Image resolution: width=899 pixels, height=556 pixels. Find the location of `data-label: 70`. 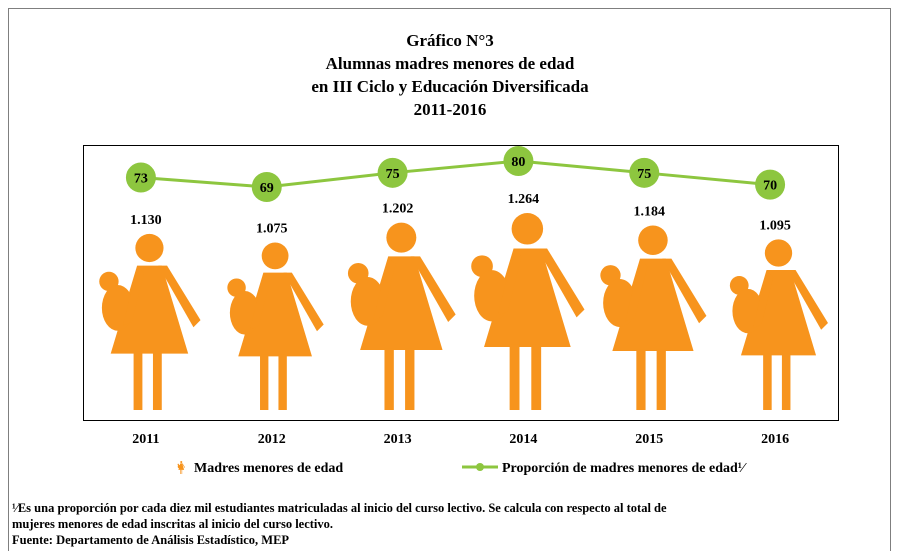

data-label: 70 is located at coordinates (770, 186).